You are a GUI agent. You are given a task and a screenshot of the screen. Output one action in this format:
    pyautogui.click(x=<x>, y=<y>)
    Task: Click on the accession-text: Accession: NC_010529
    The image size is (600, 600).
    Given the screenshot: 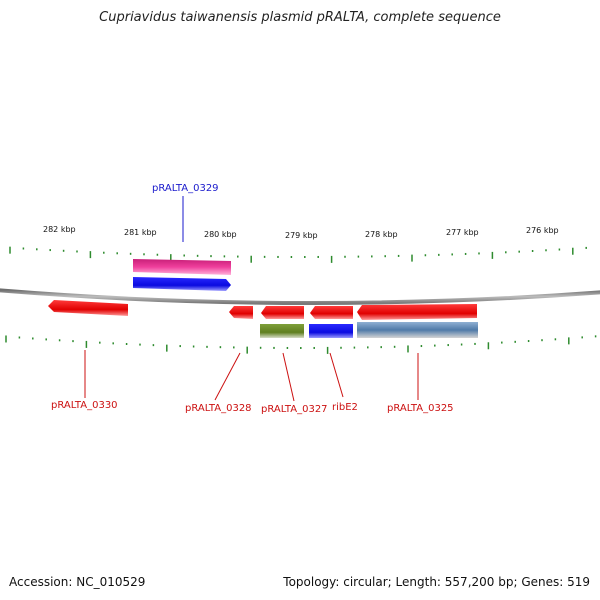 What is the action you would take?
    pyautogui.click(x=77, y=582)
    